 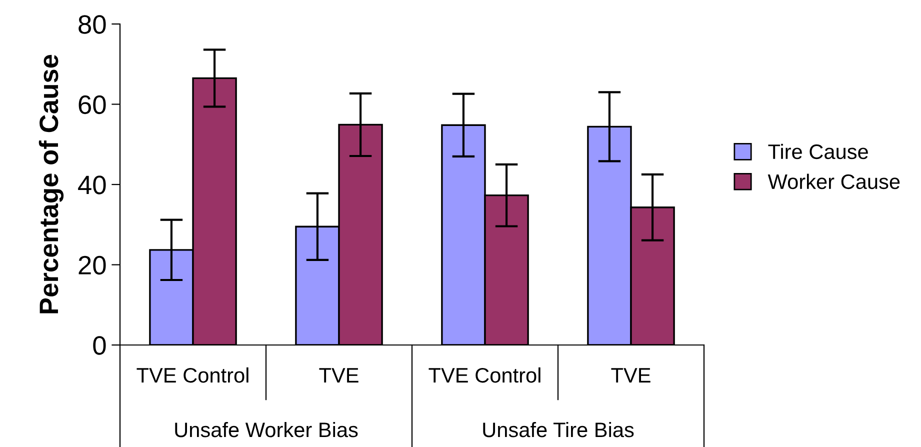 What do you see at coordinates (834, 182) in the screenshot?
I see `legend-label: Worker Cause` at bounding box center [834, 182].